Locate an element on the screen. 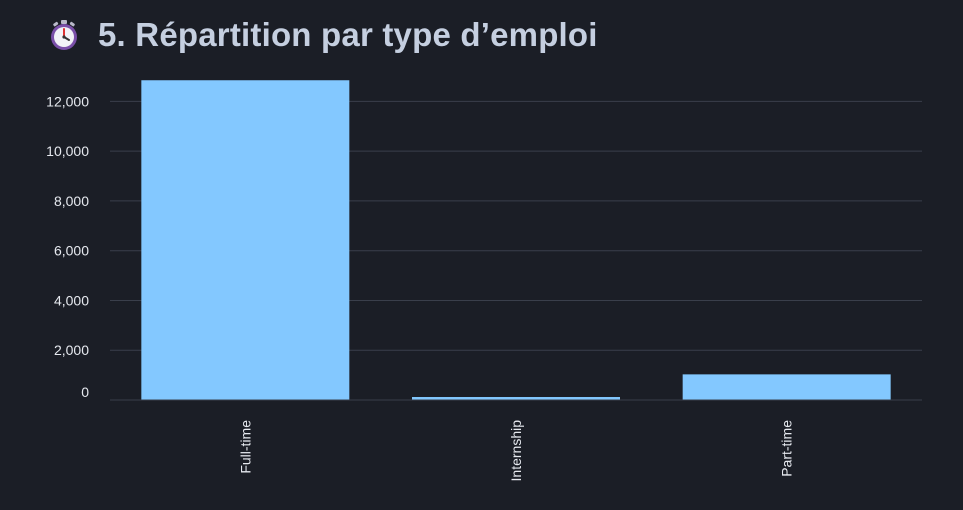 This screenshot has width=963, height=510. bar-internship is located at coordinates (516, 398).